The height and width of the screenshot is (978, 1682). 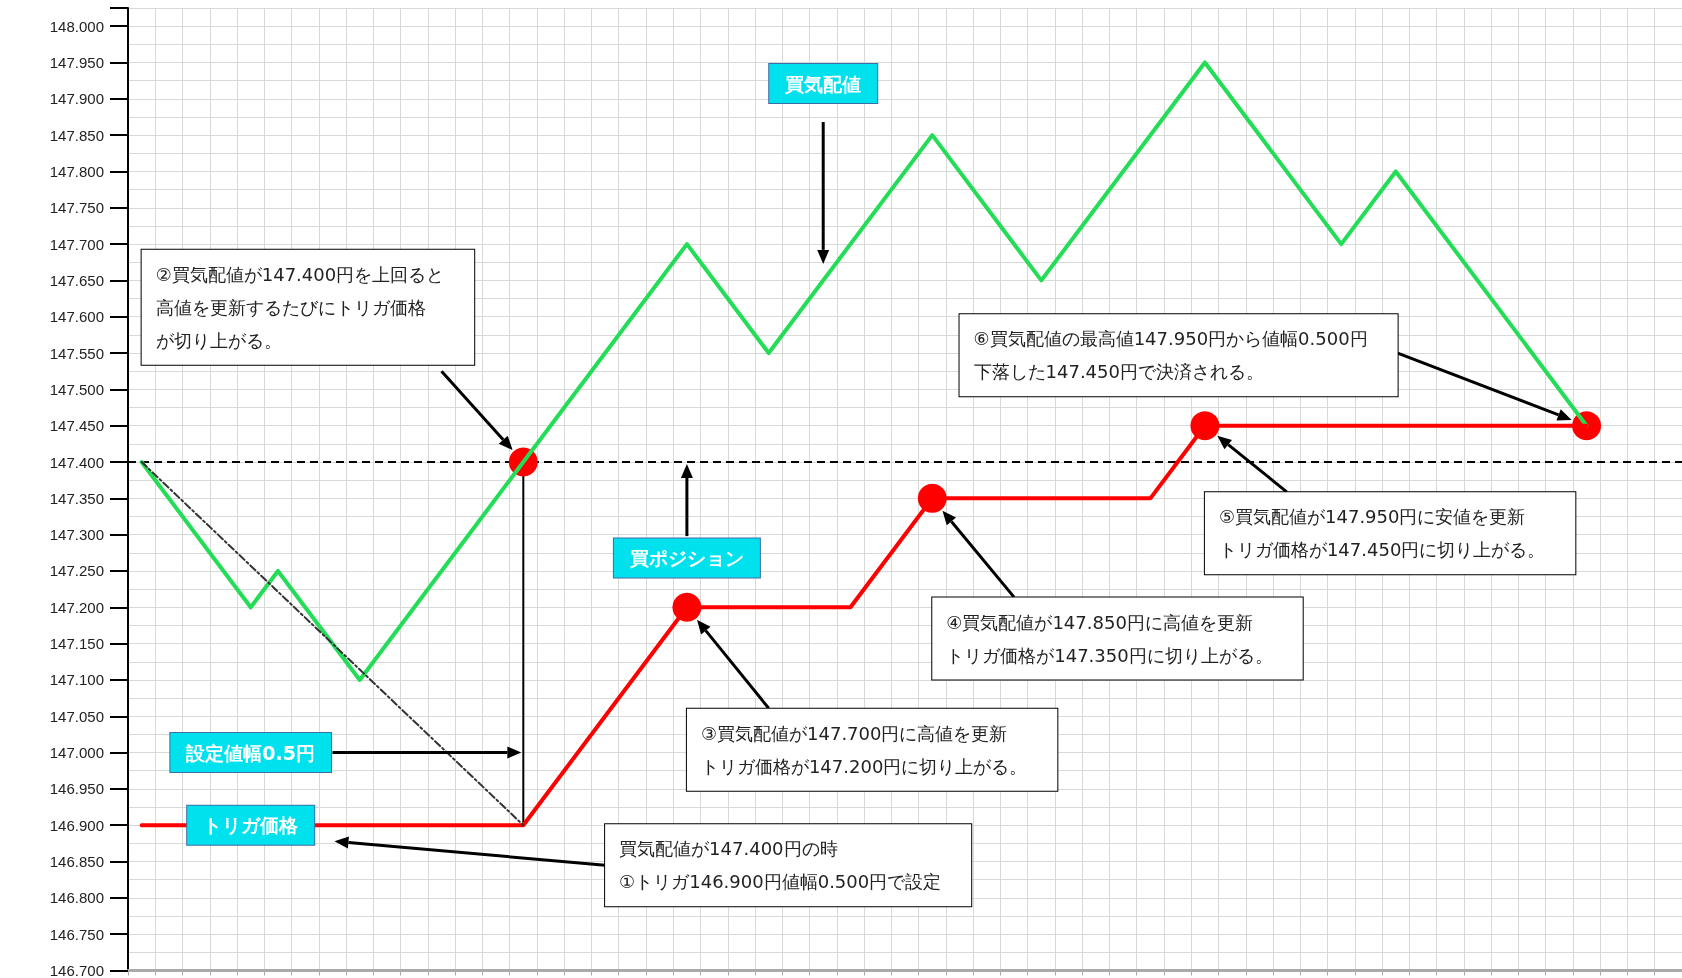 I want to click on y-tick-label: 147.750, so click(x=76, y=208).